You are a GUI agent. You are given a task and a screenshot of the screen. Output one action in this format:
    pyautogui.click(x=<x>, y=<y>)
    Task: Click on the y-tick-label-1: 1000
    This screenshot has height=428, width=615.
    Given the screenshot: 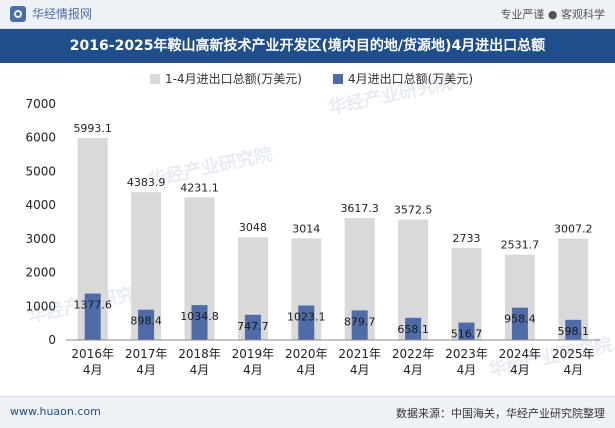 What is the action you would take?
    pyautogui.click(x=40, y=306)
    